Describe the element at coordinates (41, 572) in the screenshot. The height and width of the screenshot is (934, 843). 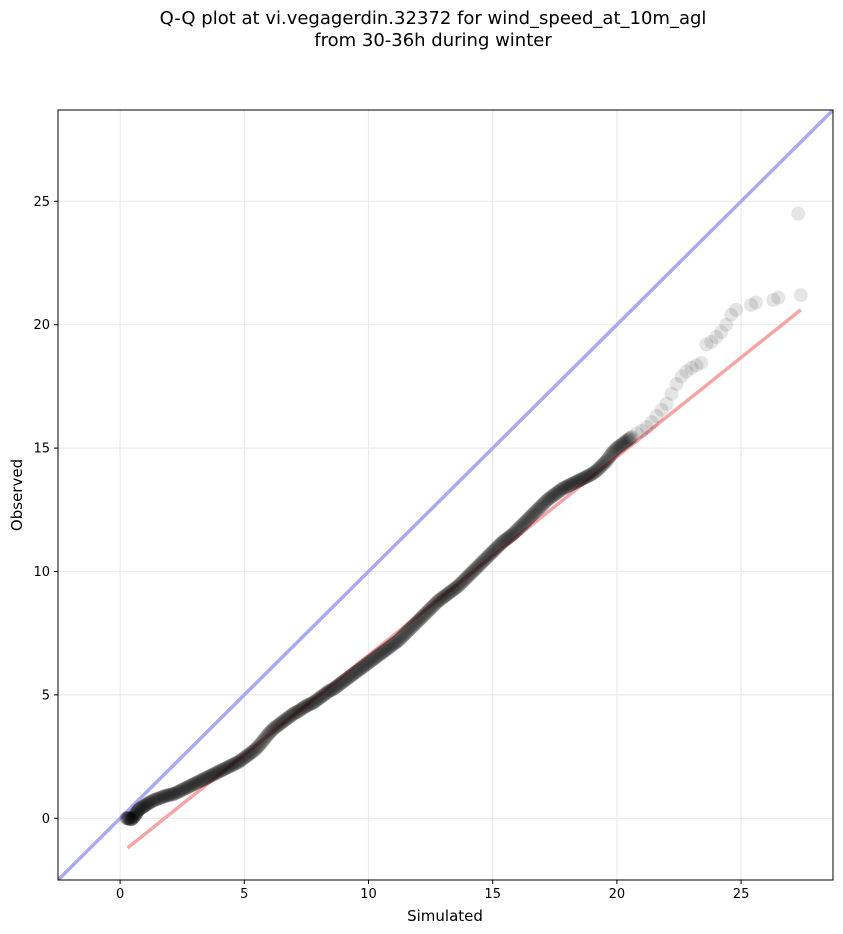
I see `y-tick-label: 10` at that location.